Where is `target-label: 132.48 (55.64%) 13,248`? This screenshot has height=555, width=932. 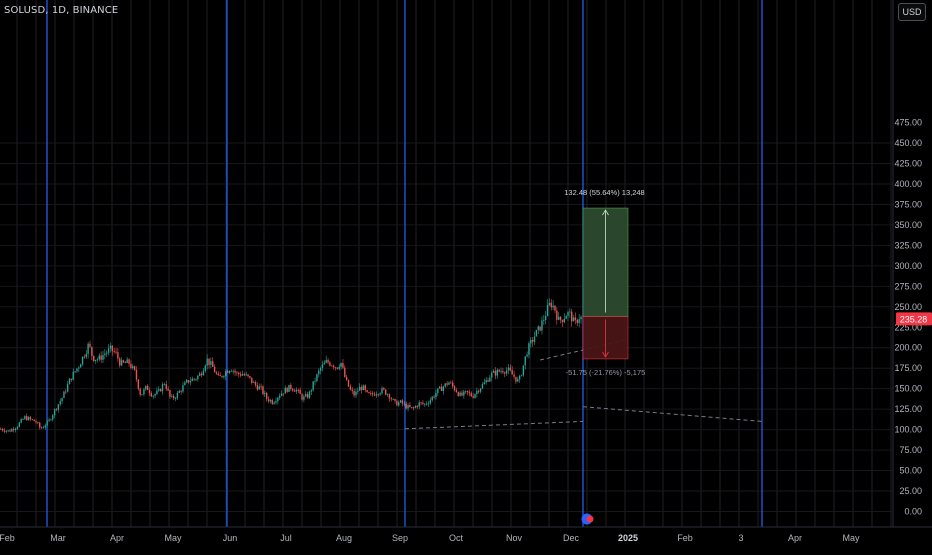
target-label: 132.48 (55.64%) 13,248 is located at coordinates (604, 192).